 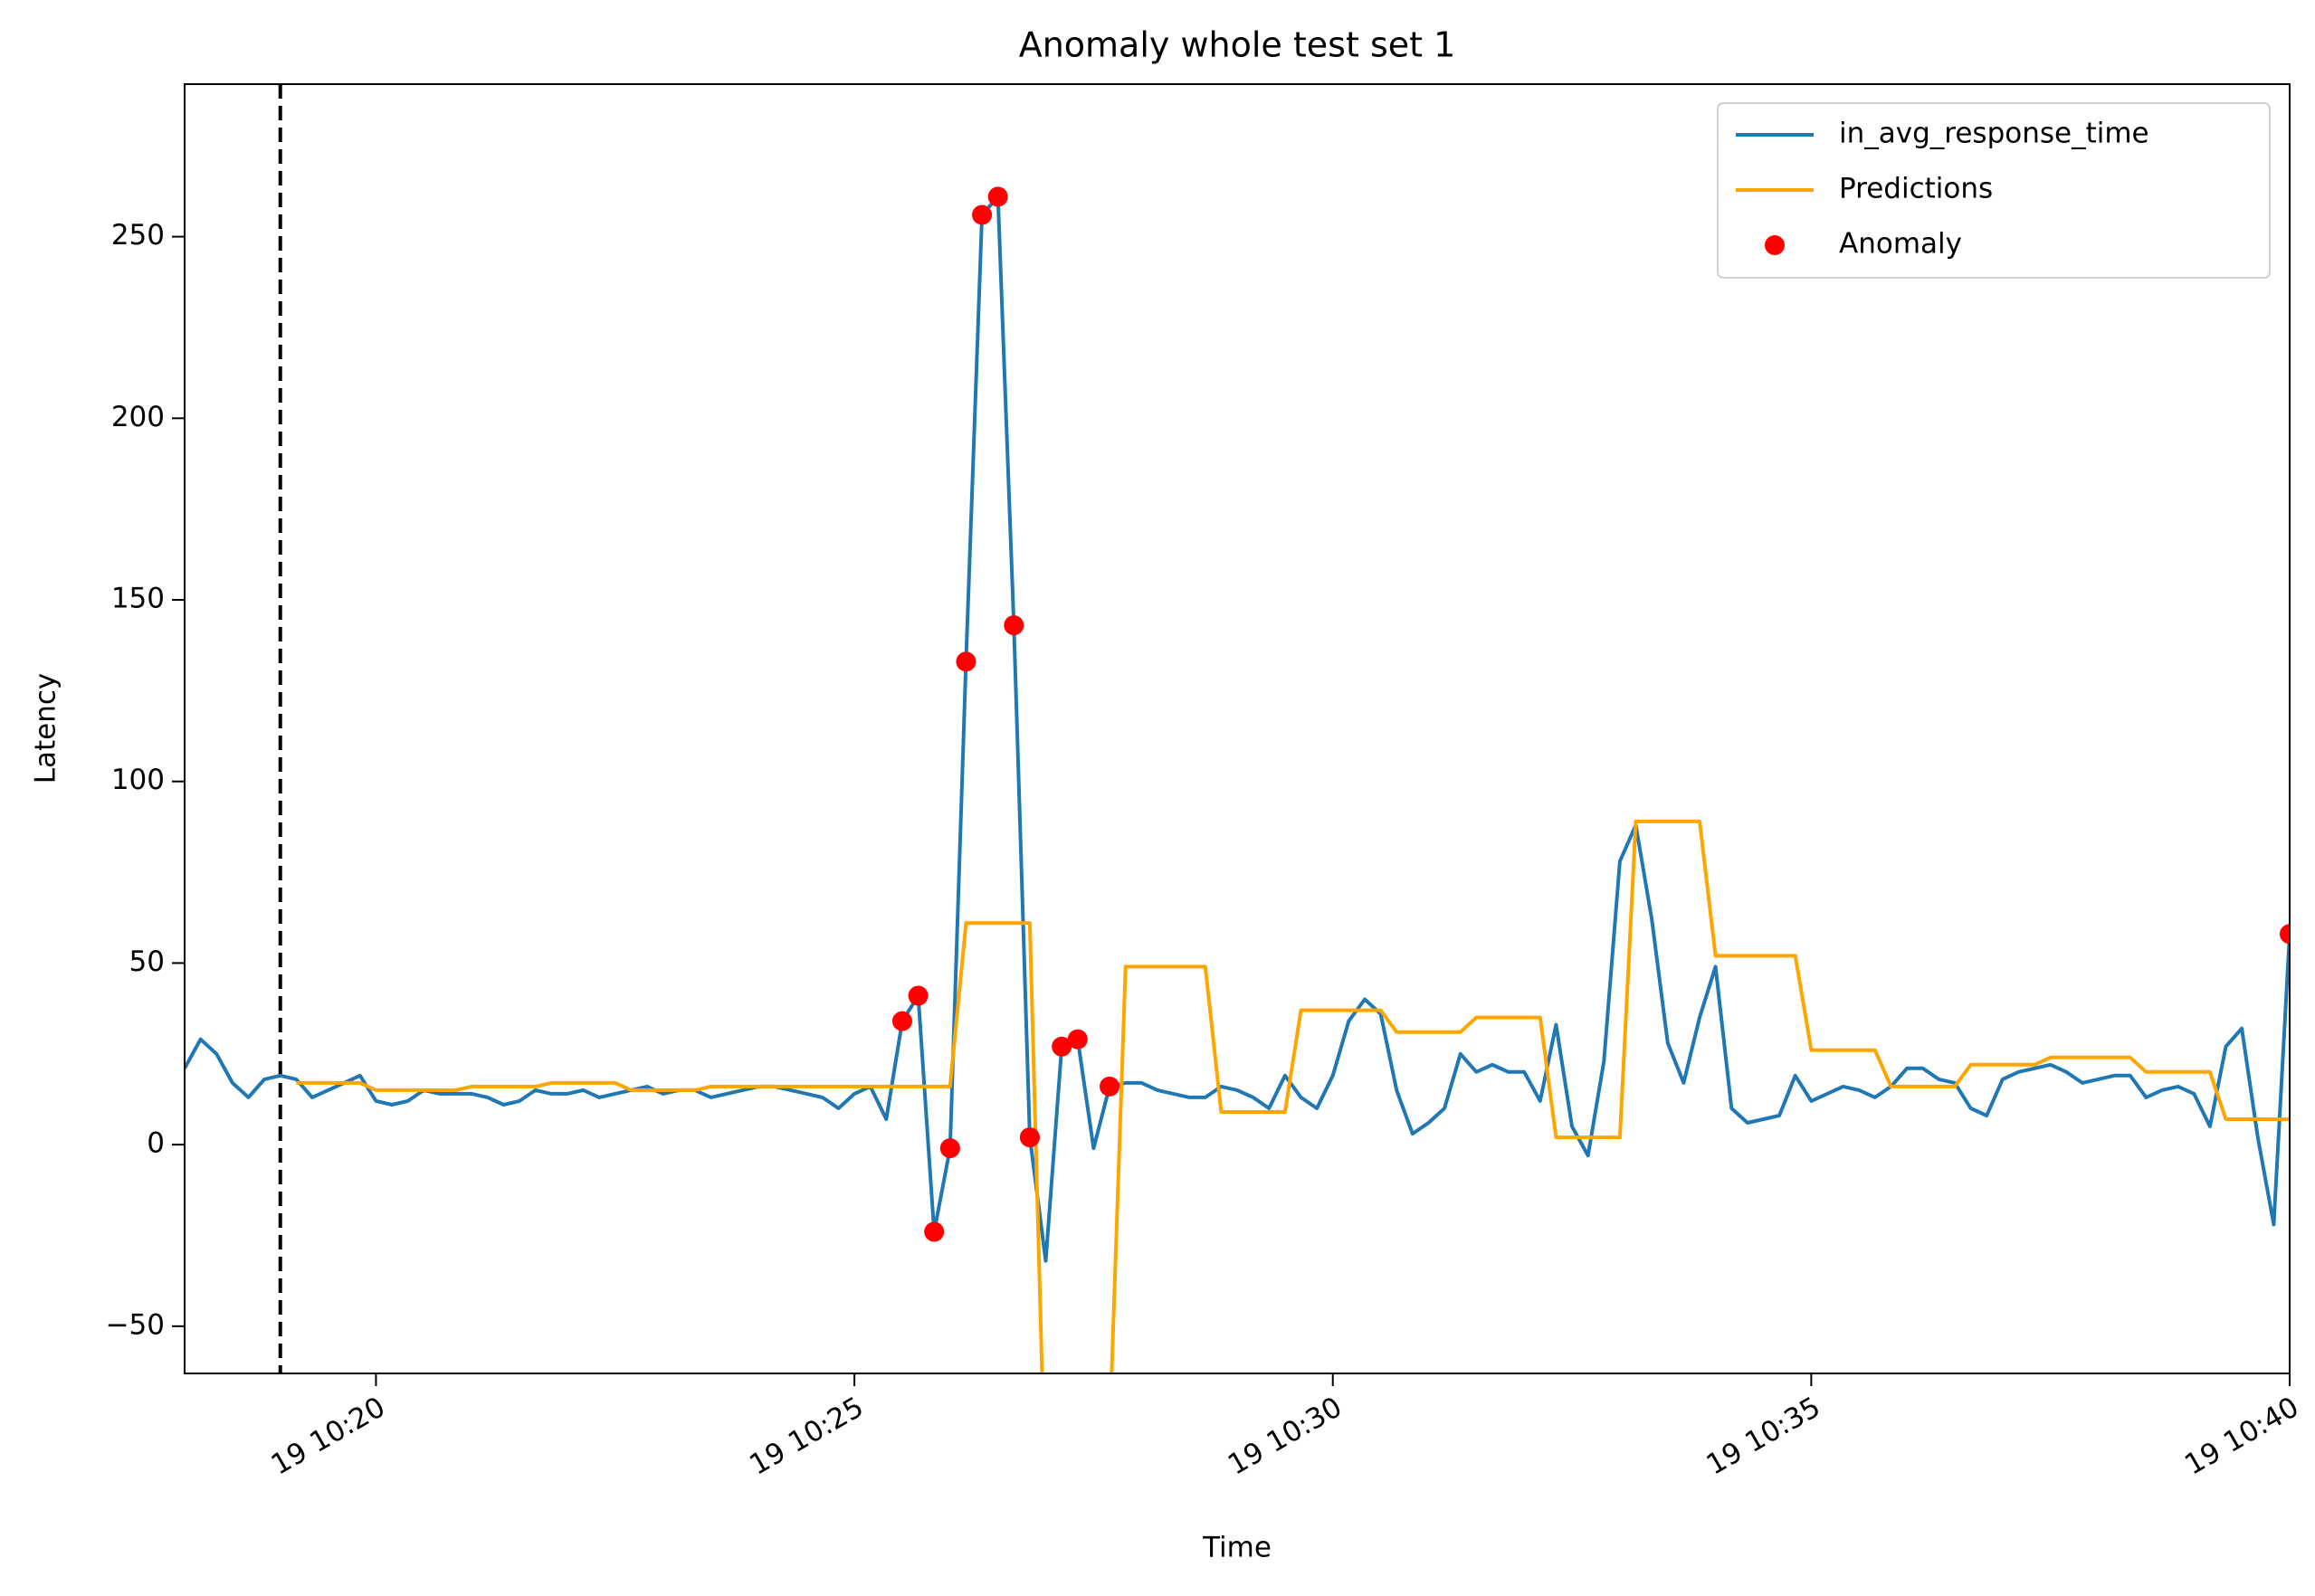 What do you see at coordinates (1237, 45) in the screenshot?
I see `chart-title: Anomaly whole test set 1` at bounding box center [1237, 45].